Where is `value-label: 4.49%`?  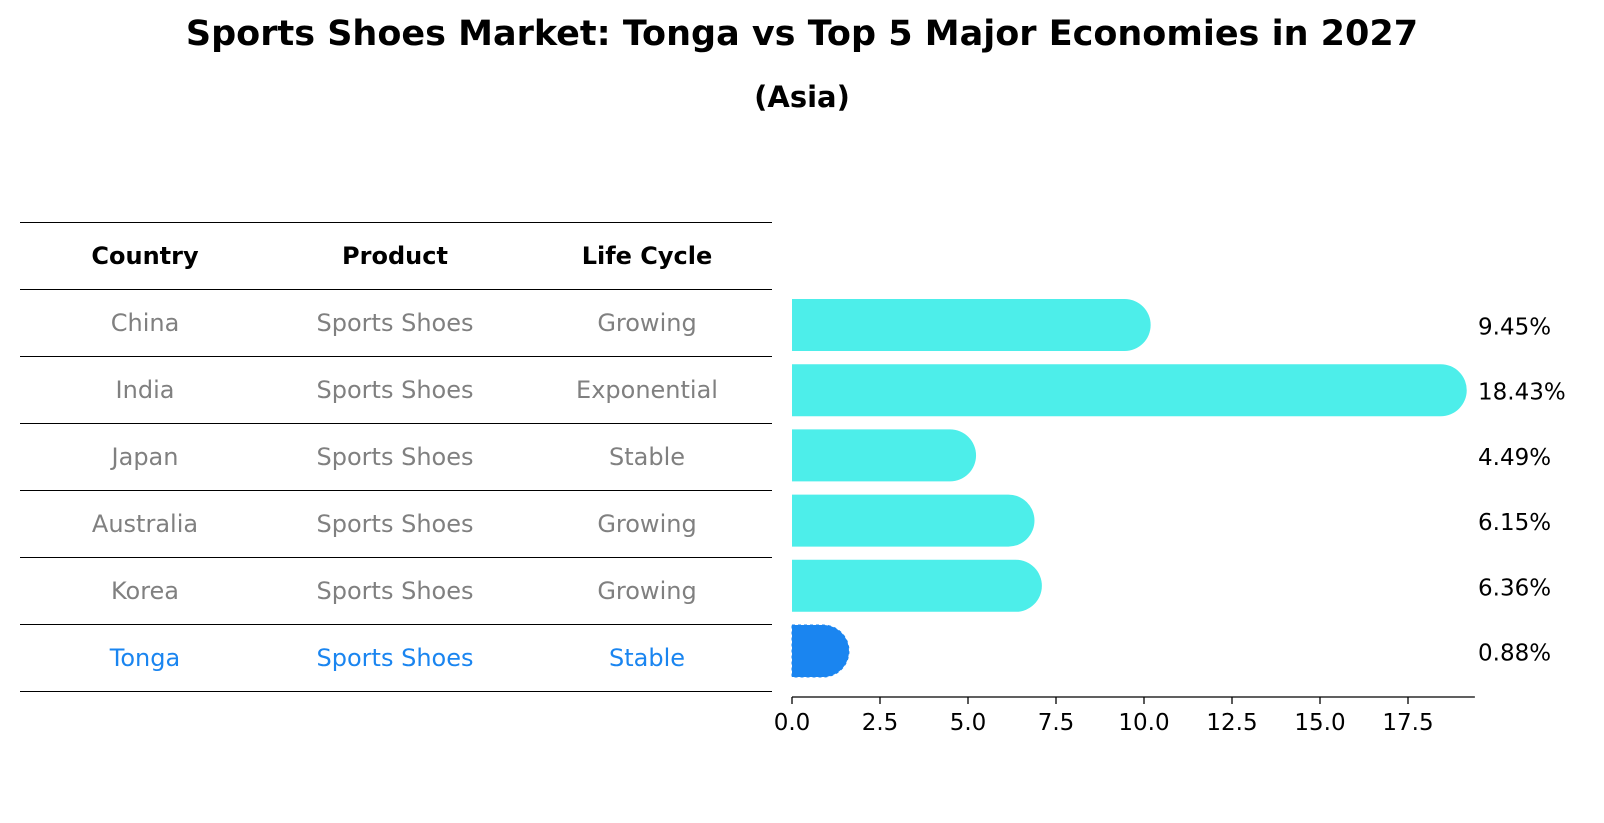
value-label: 4.49% is located at coordinates (1514, 458).